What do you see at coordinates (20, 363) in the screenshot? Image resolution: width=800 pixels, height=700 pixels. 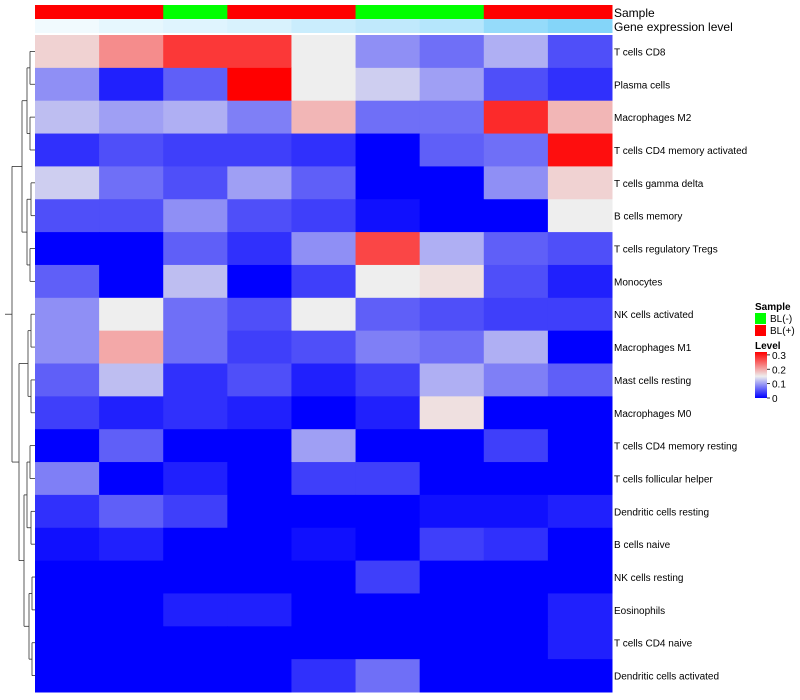 I see `row-dendrogram` at bounding box center [20, 363].